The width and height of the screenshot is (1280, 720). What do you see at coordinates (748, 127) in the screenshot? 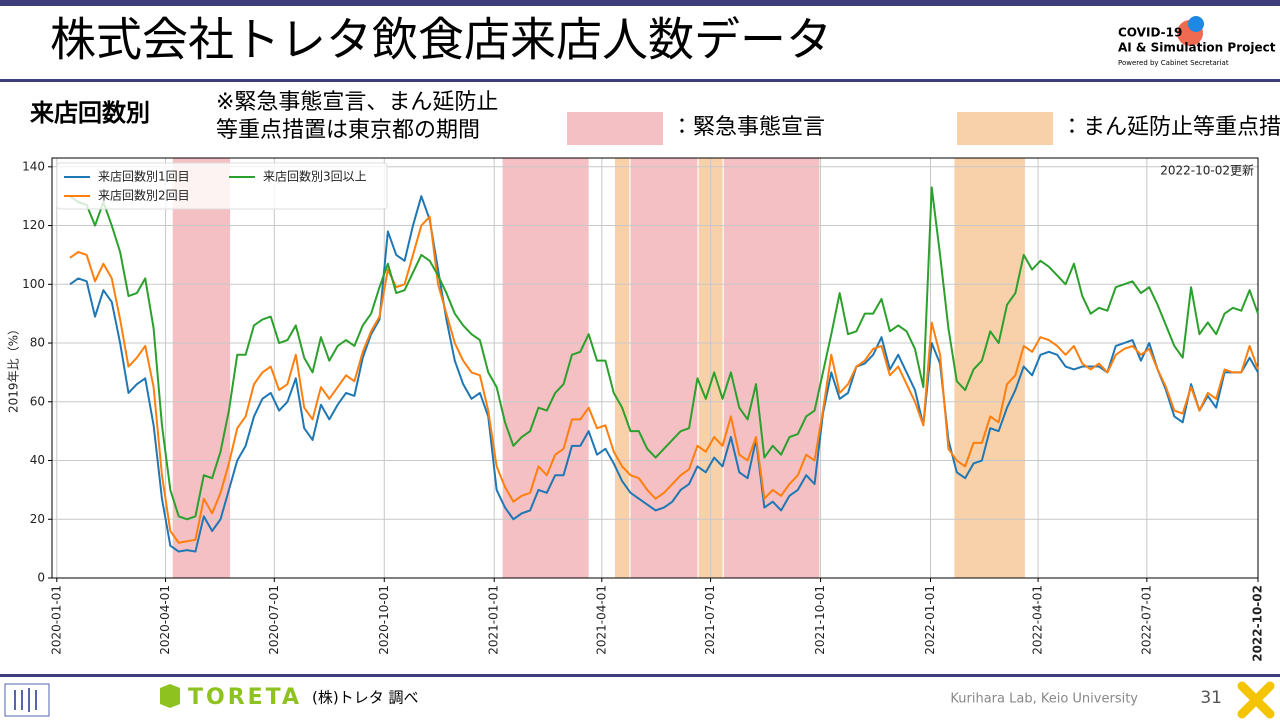
I see `span-key-label: ：緊急事態宣言` at bounding box center [748, 127].